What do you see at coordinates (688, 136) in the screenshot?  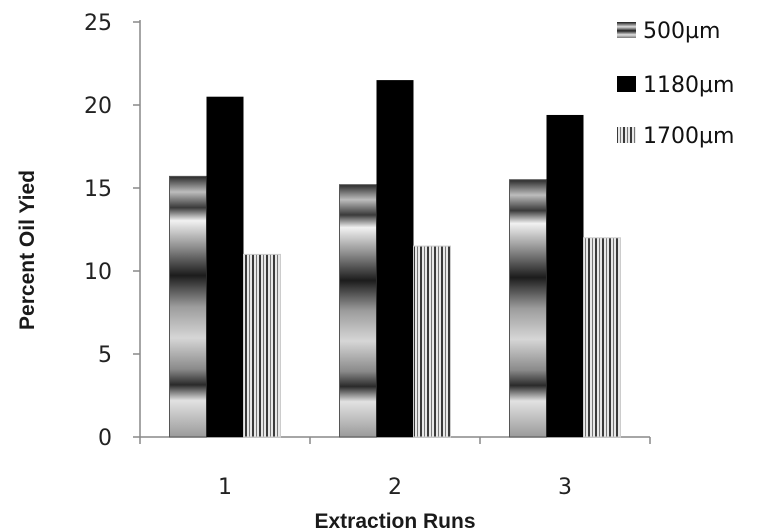 I see `legend-label-1700um: 1700µm` at bounding box center [688, 136].